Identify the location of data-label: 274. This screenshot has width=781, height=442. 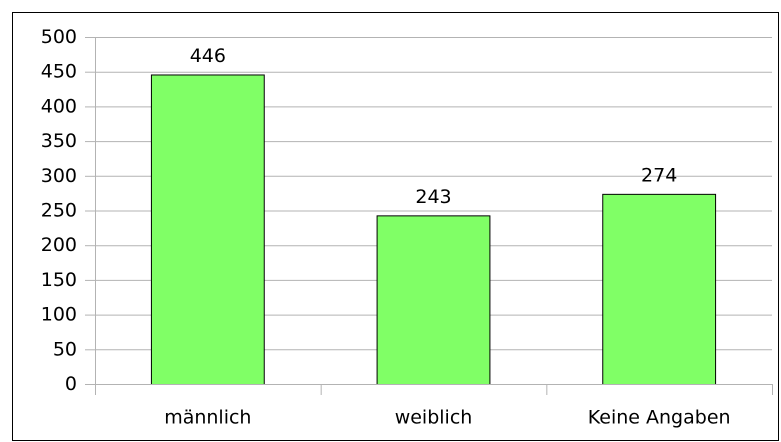
(659, 175).